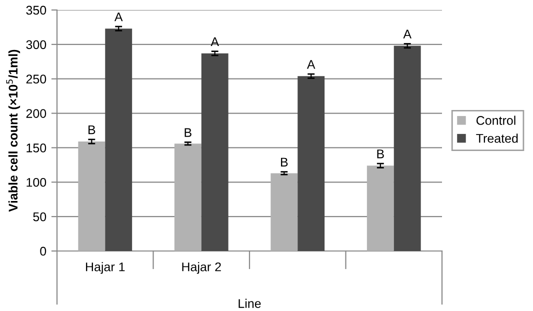  What do you see at coordinates (105, 268) in the screenshot?
I see `x-tick-label: Hajar 1` at bounding box center [105, 268].